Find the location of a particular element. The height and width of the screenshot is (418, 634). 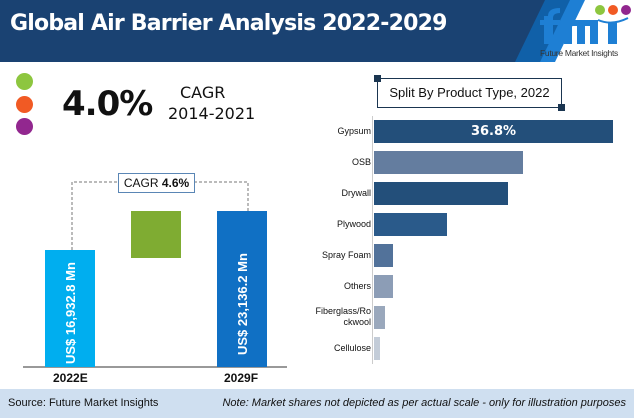

category-label: Plywood is located at coordinates (353, 224).